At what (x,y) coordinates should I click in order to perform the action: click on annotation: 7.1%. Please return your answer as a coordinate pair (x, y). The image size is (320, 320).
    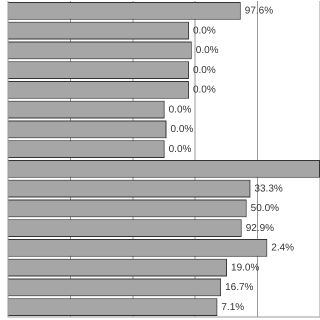
    Looking at the image, I should click on (232, 307).